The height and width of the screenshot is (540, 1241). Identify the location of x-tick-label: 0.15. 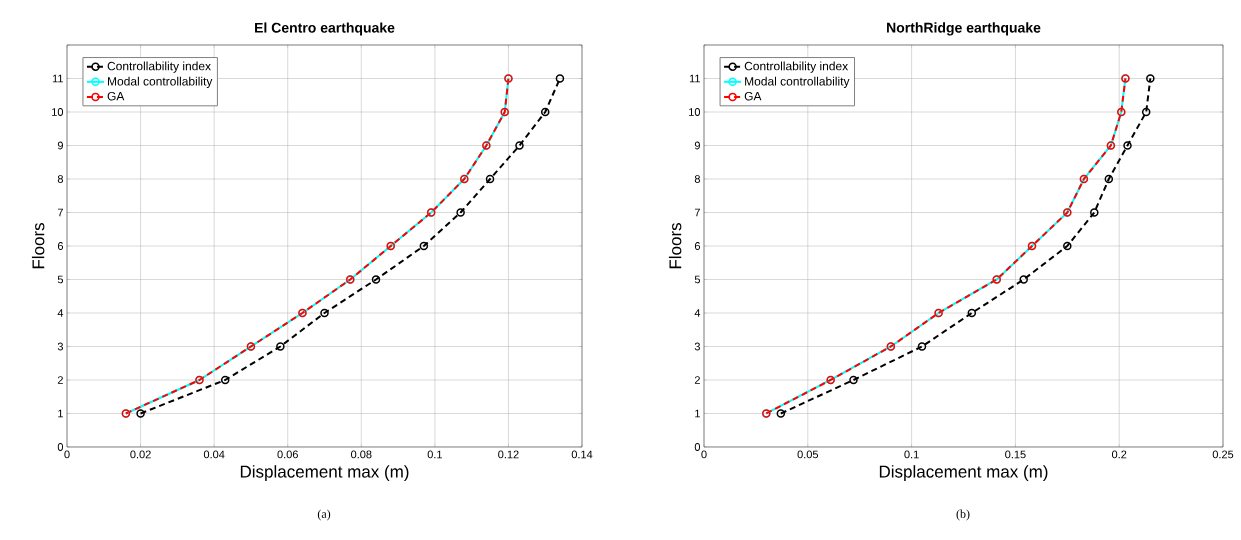
(1015, 454).